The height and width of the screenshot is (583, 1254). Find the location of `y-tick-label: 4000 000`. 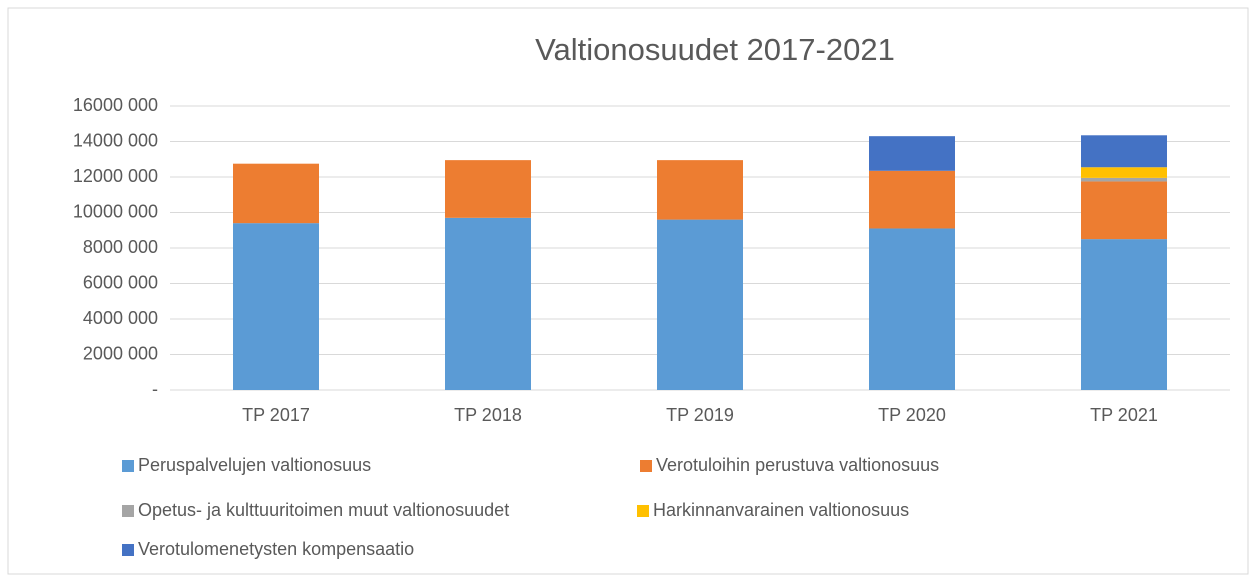

y-tick-label: 4000 000 is located at coordinates (120, 318).